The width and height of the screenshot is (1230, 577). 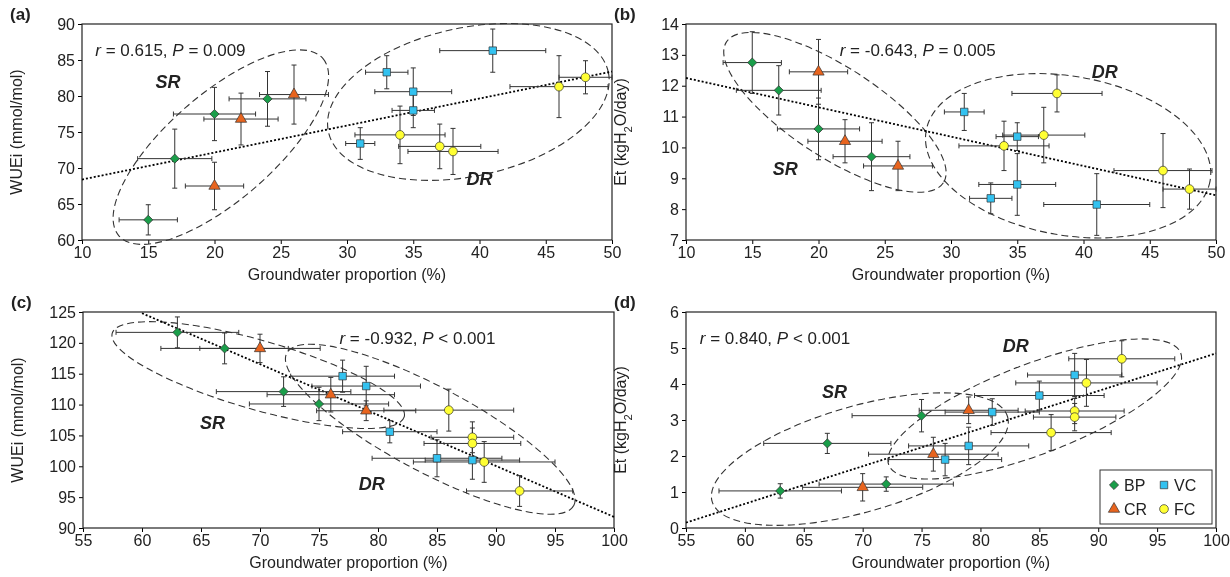 What do you see at coordinates (671, 117) in the screenshot?
I see `y-tick-label: 11` at bounding box center [671, 117].